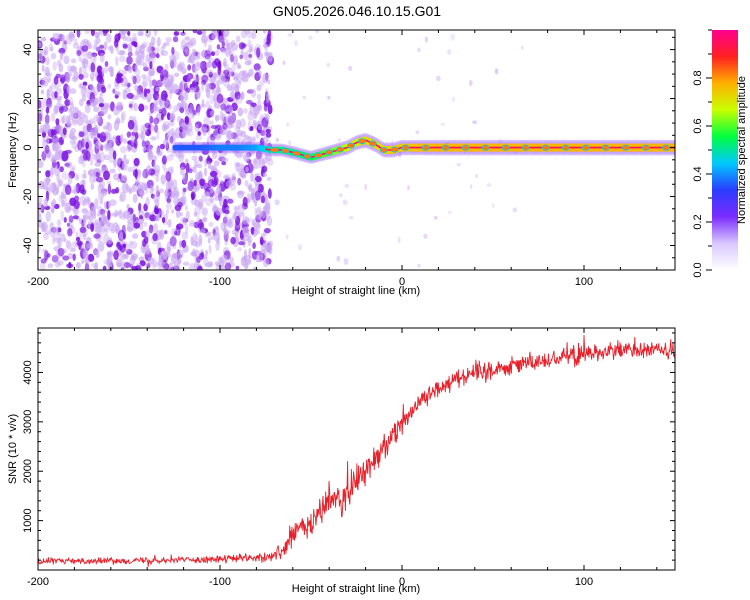 The image size is (750, 600). What do you see at coordinates (28, 98) in the screenshot?
I see `y-tick-label: 20` at bounding box center [28, 98].